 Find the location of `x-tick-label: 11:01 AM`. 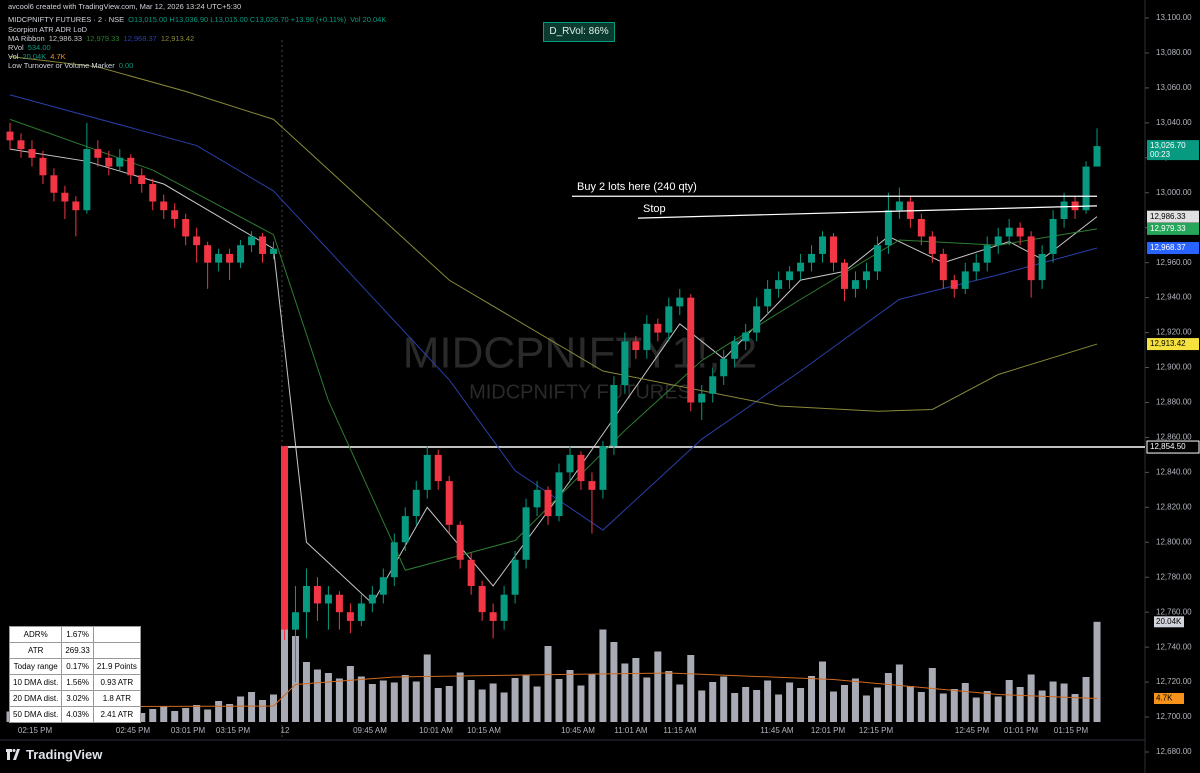

x-tick-label: 11:01 AM is located at coordinates (631, 730).